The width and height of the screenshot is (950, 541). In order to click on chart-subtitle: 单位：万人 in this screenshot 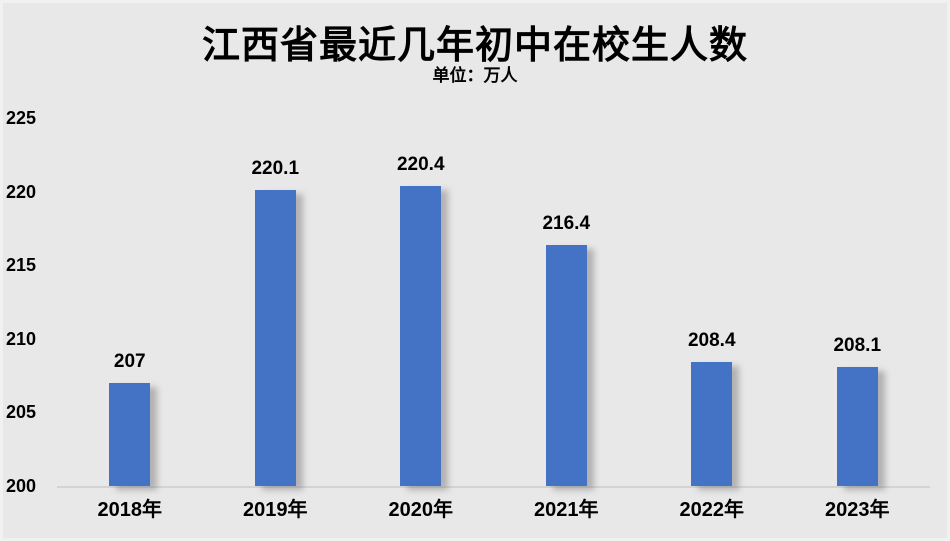, I will do `click(475, 75)`.